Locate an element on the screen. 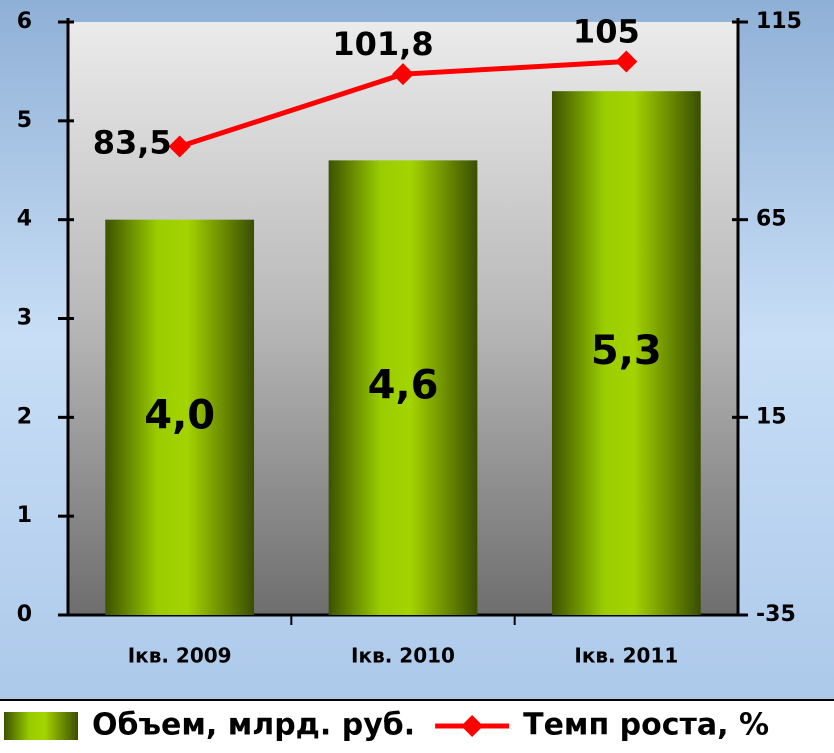 This screenshot has height=753, width=834. y-tick-label: 1 is located at coordinates (24, 515).